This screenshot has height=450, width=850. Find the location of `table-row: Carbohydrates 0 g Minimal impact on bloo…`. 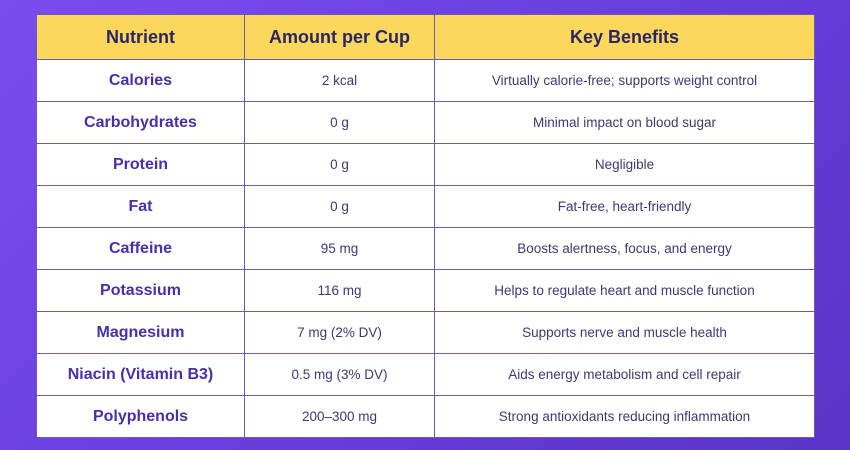

table-row: Carbohydrates 0 g Minimal impact on bloo… is located at coordinates (425, 122).